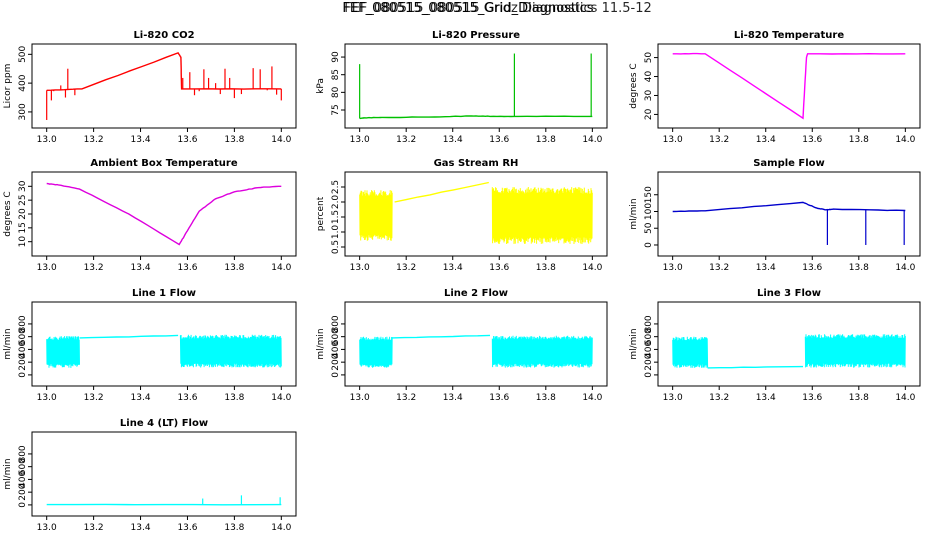 The width and height of the screenshot is (936, 540). I want to click on y-tick-label: 25, so click(23, 199).